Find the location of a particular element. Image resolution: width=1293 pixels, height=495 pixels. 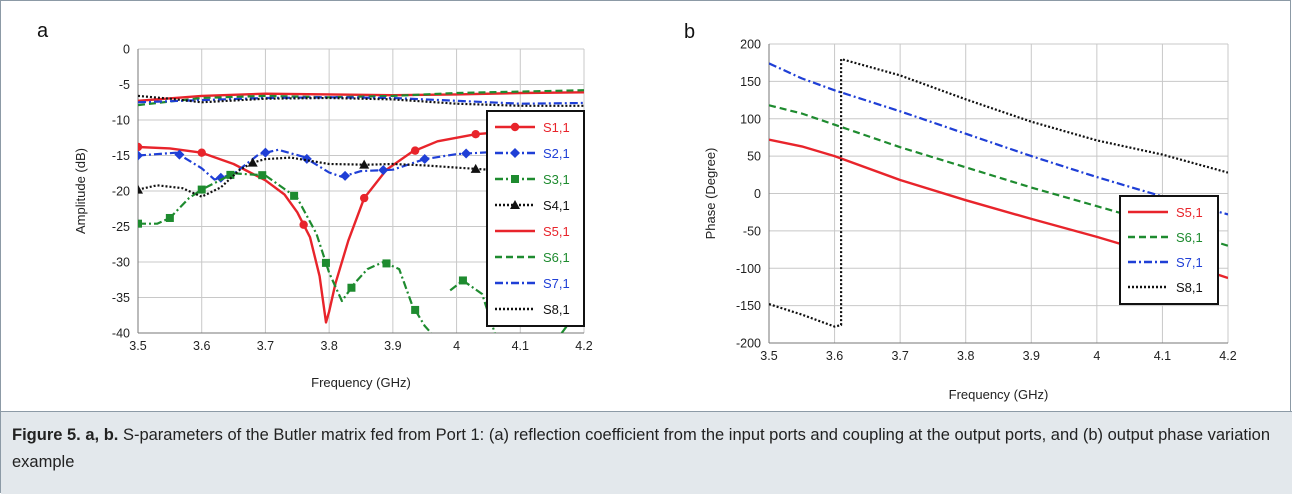

legend-label: S1,1 is located at coordinates (556, 127).